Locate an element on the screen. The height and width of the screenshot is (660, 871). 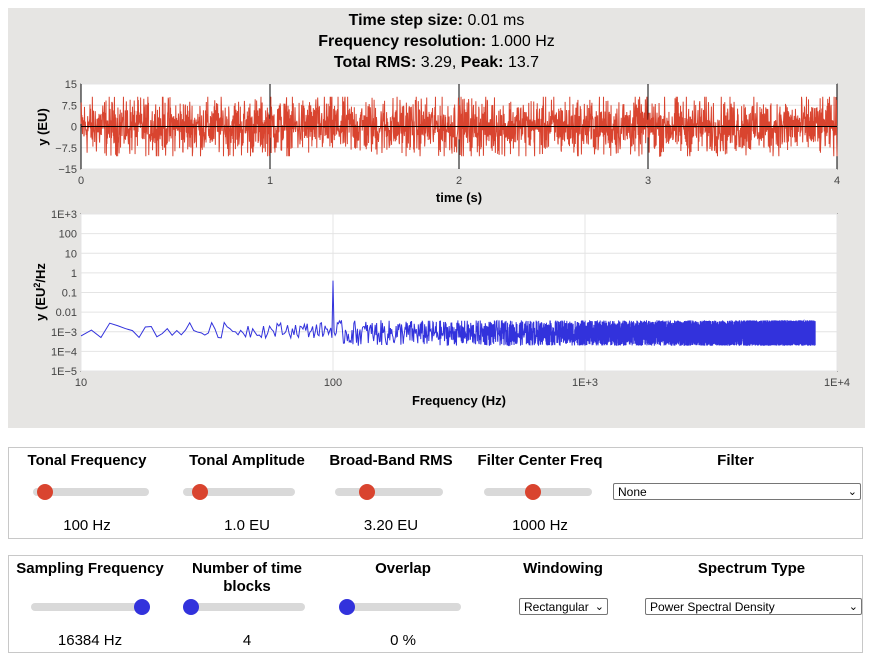
overlap-label: Overlap is located at coordinates (403, 568).